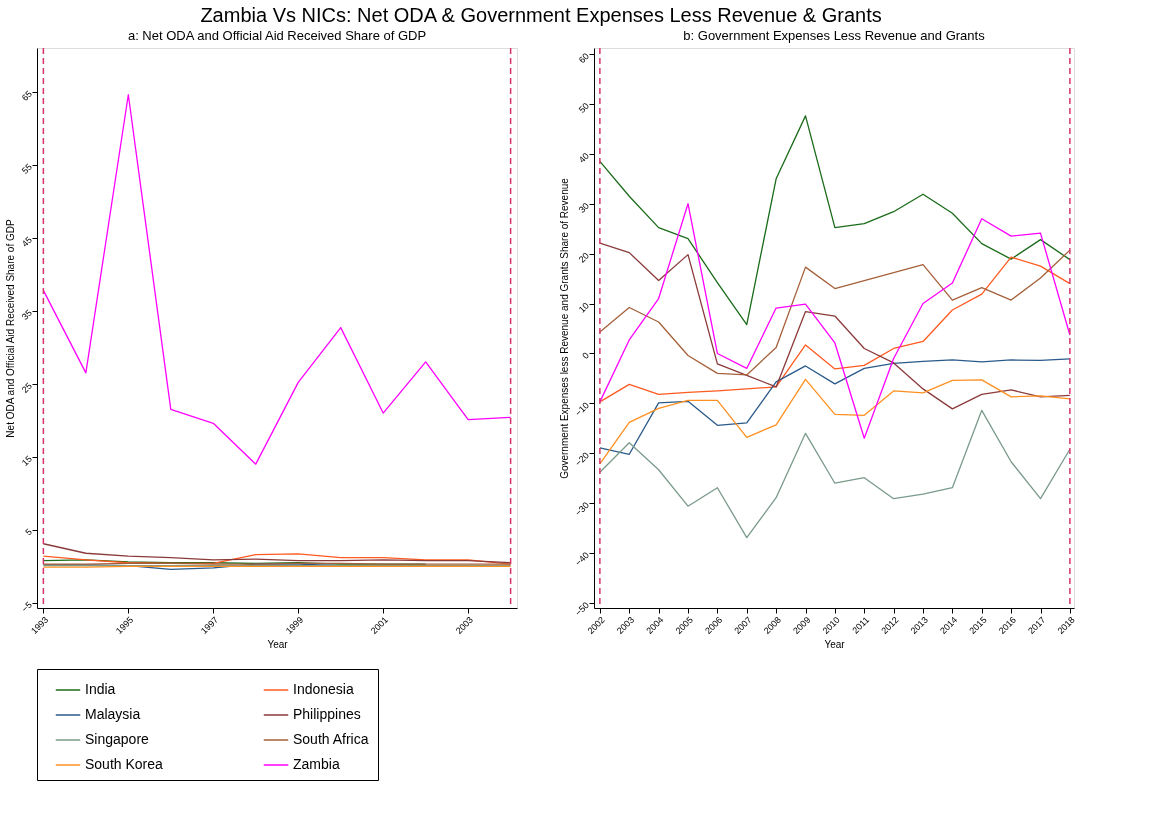 Image resolution: width=1160 pixels, height=827 pixels. Describe the element at coordinates (584, 257) in the screenshot. I see `y-tick-label: 20` at that location.